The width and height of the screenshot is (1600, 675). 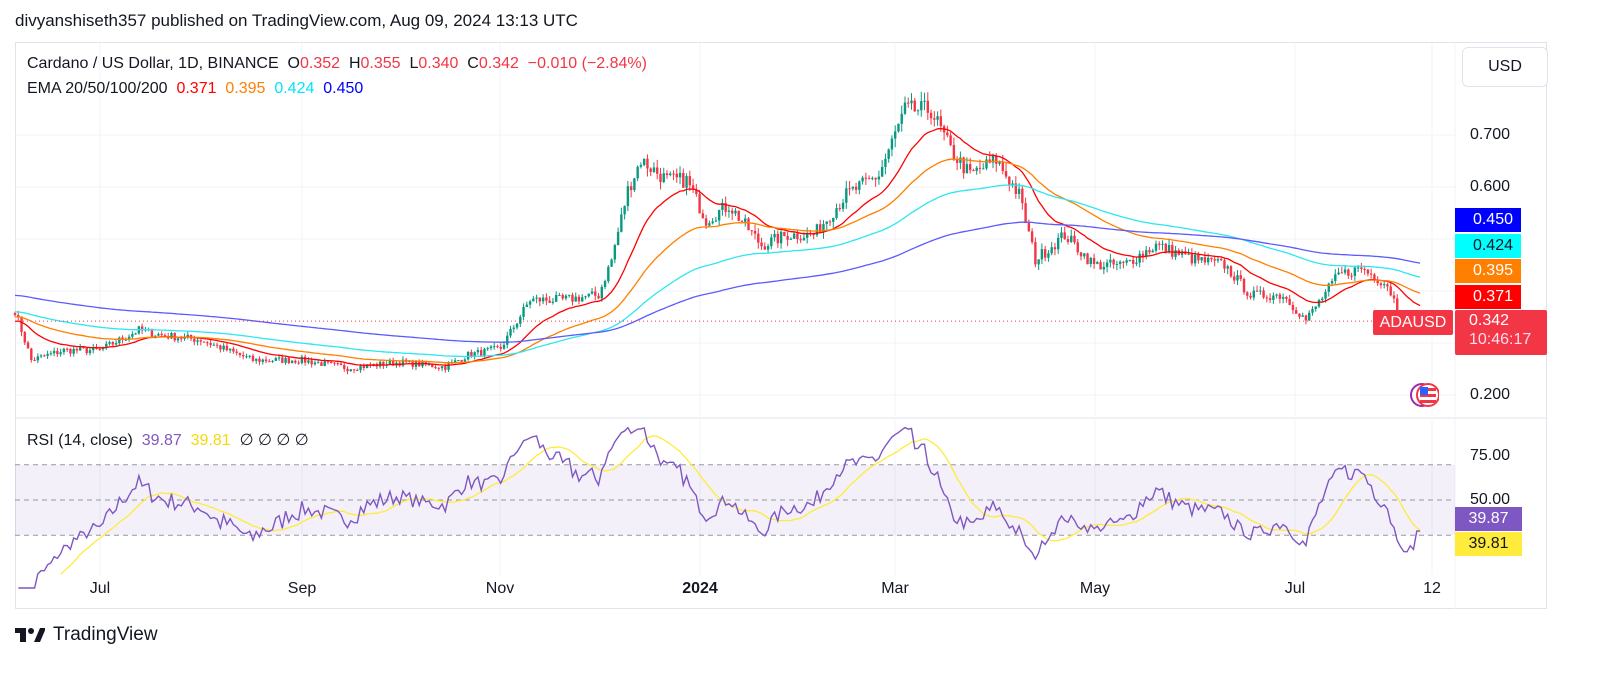 I want to click on time-tick: May, so click(x=1095, y=588).